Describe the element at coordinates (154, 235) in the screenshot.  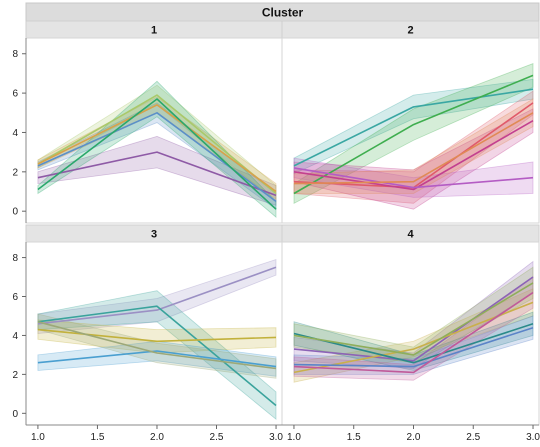
I see `facet-label: 3` at that location.